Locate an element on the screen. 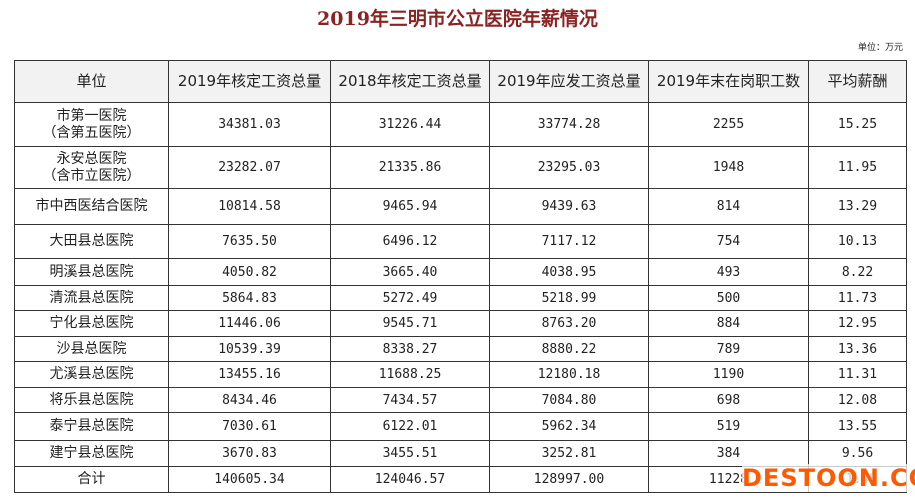  row-label: 合计 is located at coordinates (91, 479).